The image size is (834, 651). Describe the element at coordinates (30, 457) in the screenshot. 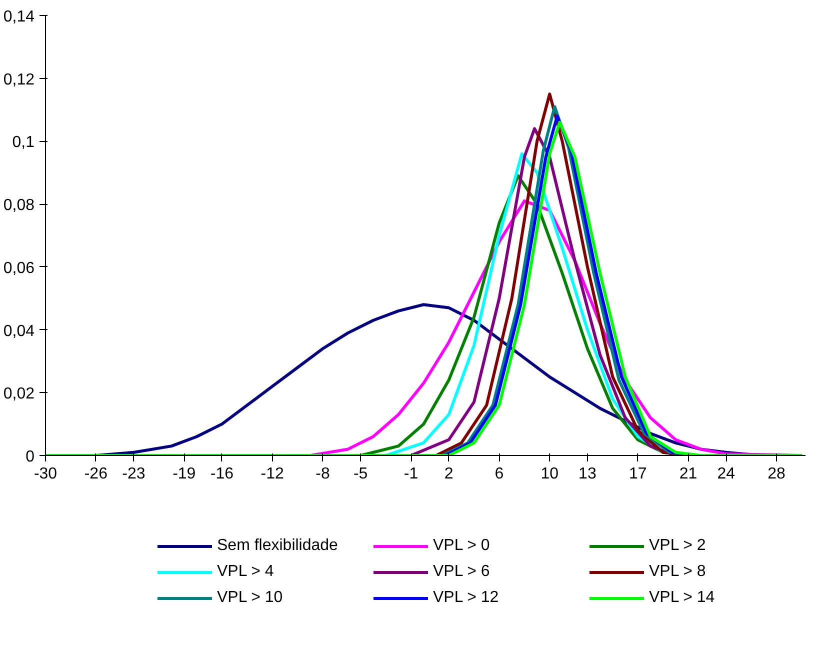

I see `y-tick-label: 0` at that location.